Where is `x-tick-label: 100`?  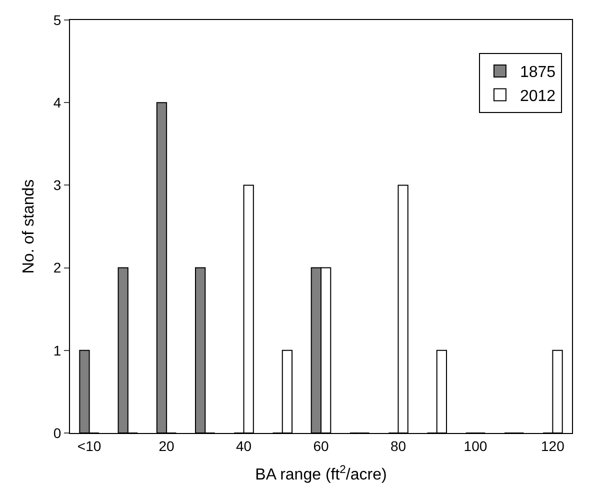 x-tick-label: 100 is located at coordinates (476, 446).